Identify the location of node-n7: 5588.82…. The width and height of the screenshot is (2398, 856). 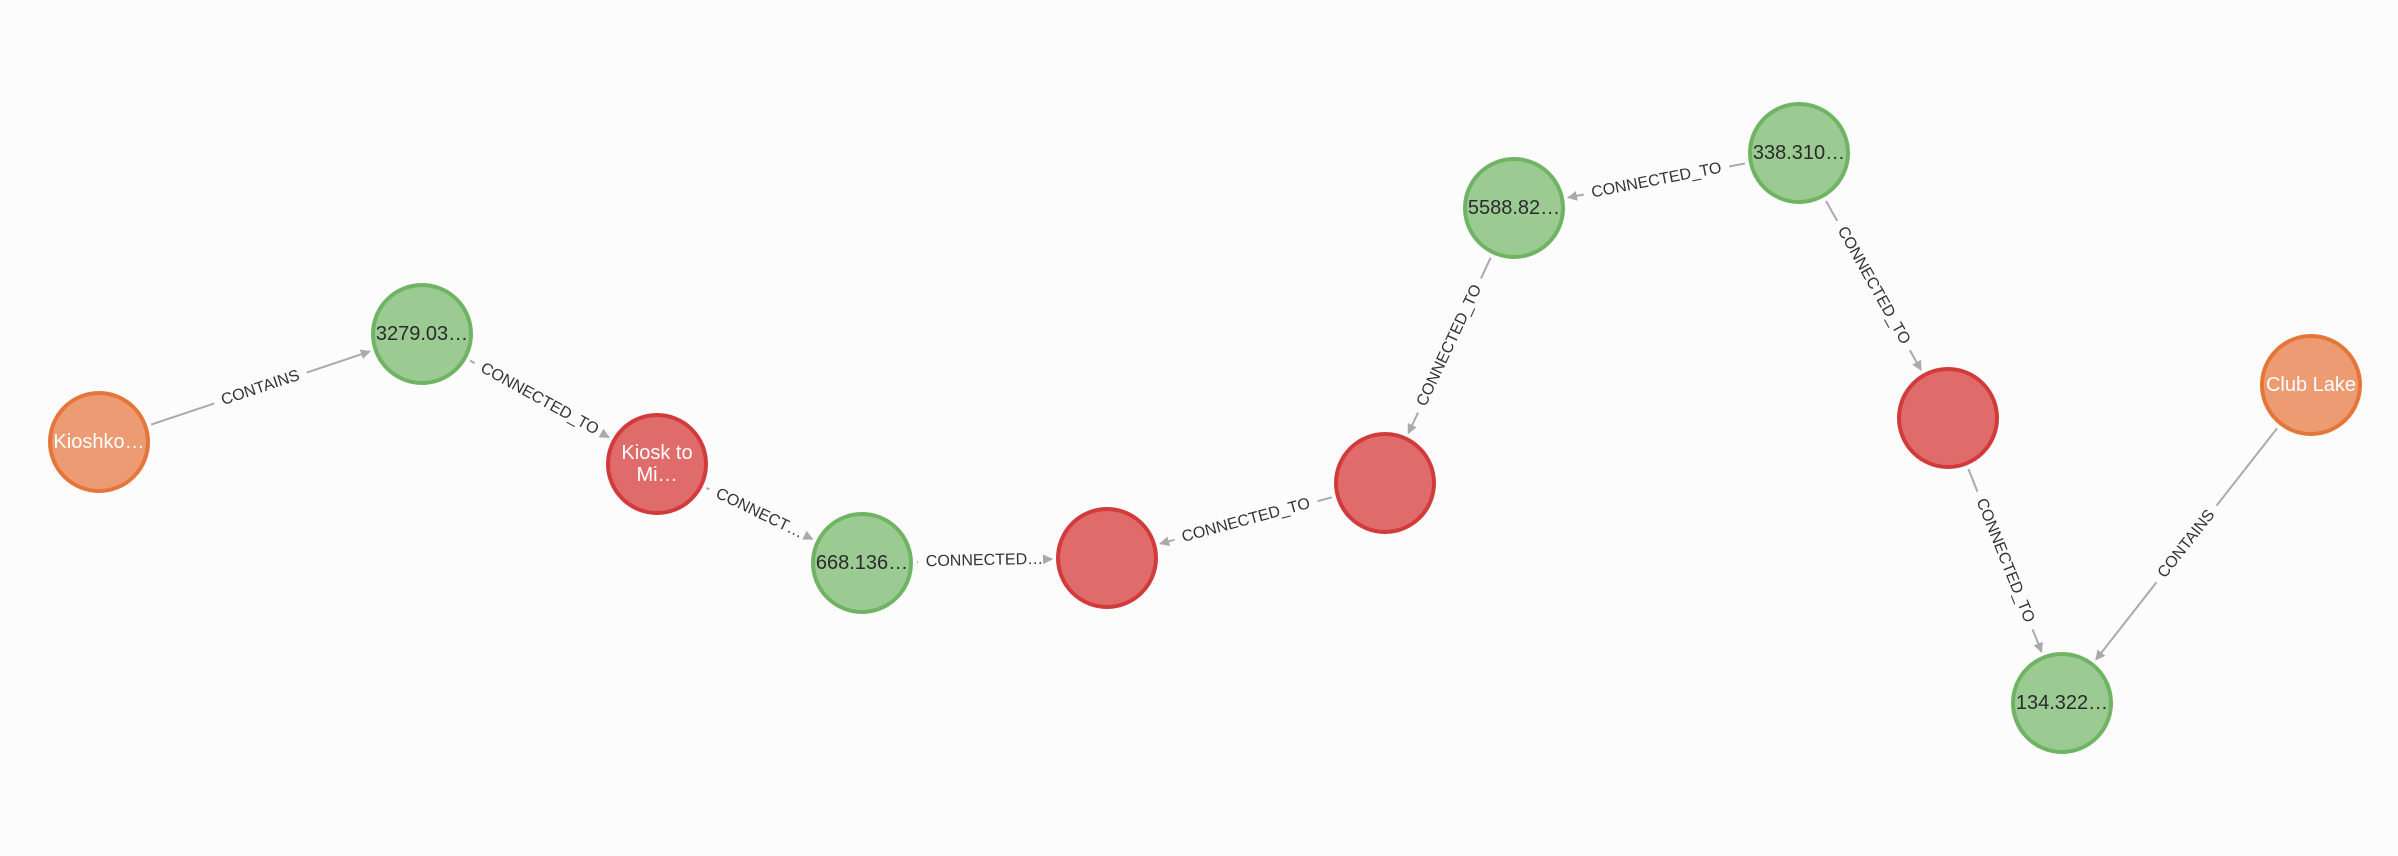
(1514, 208).